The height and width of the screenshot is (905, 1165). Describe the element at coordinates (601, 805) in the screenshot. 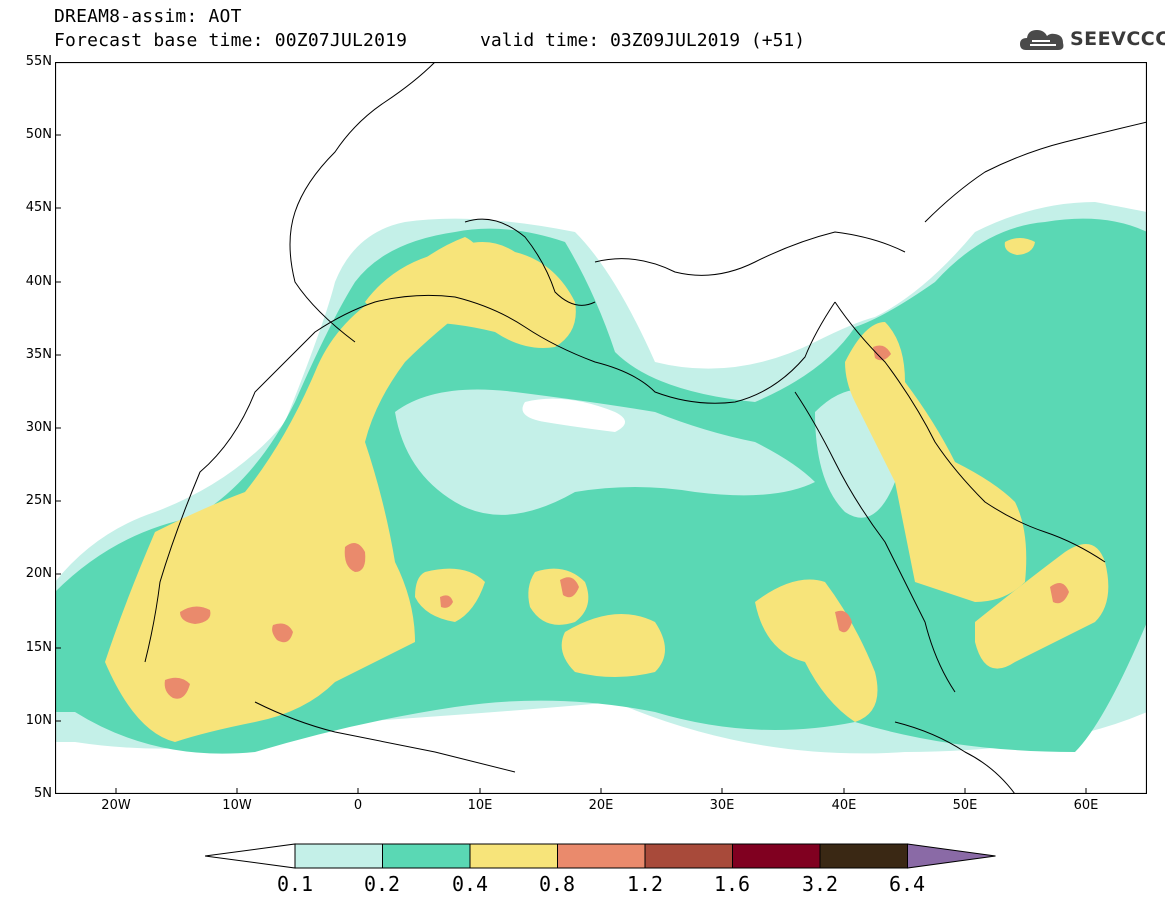

I see `lon-tick-label: 20E` at that location.